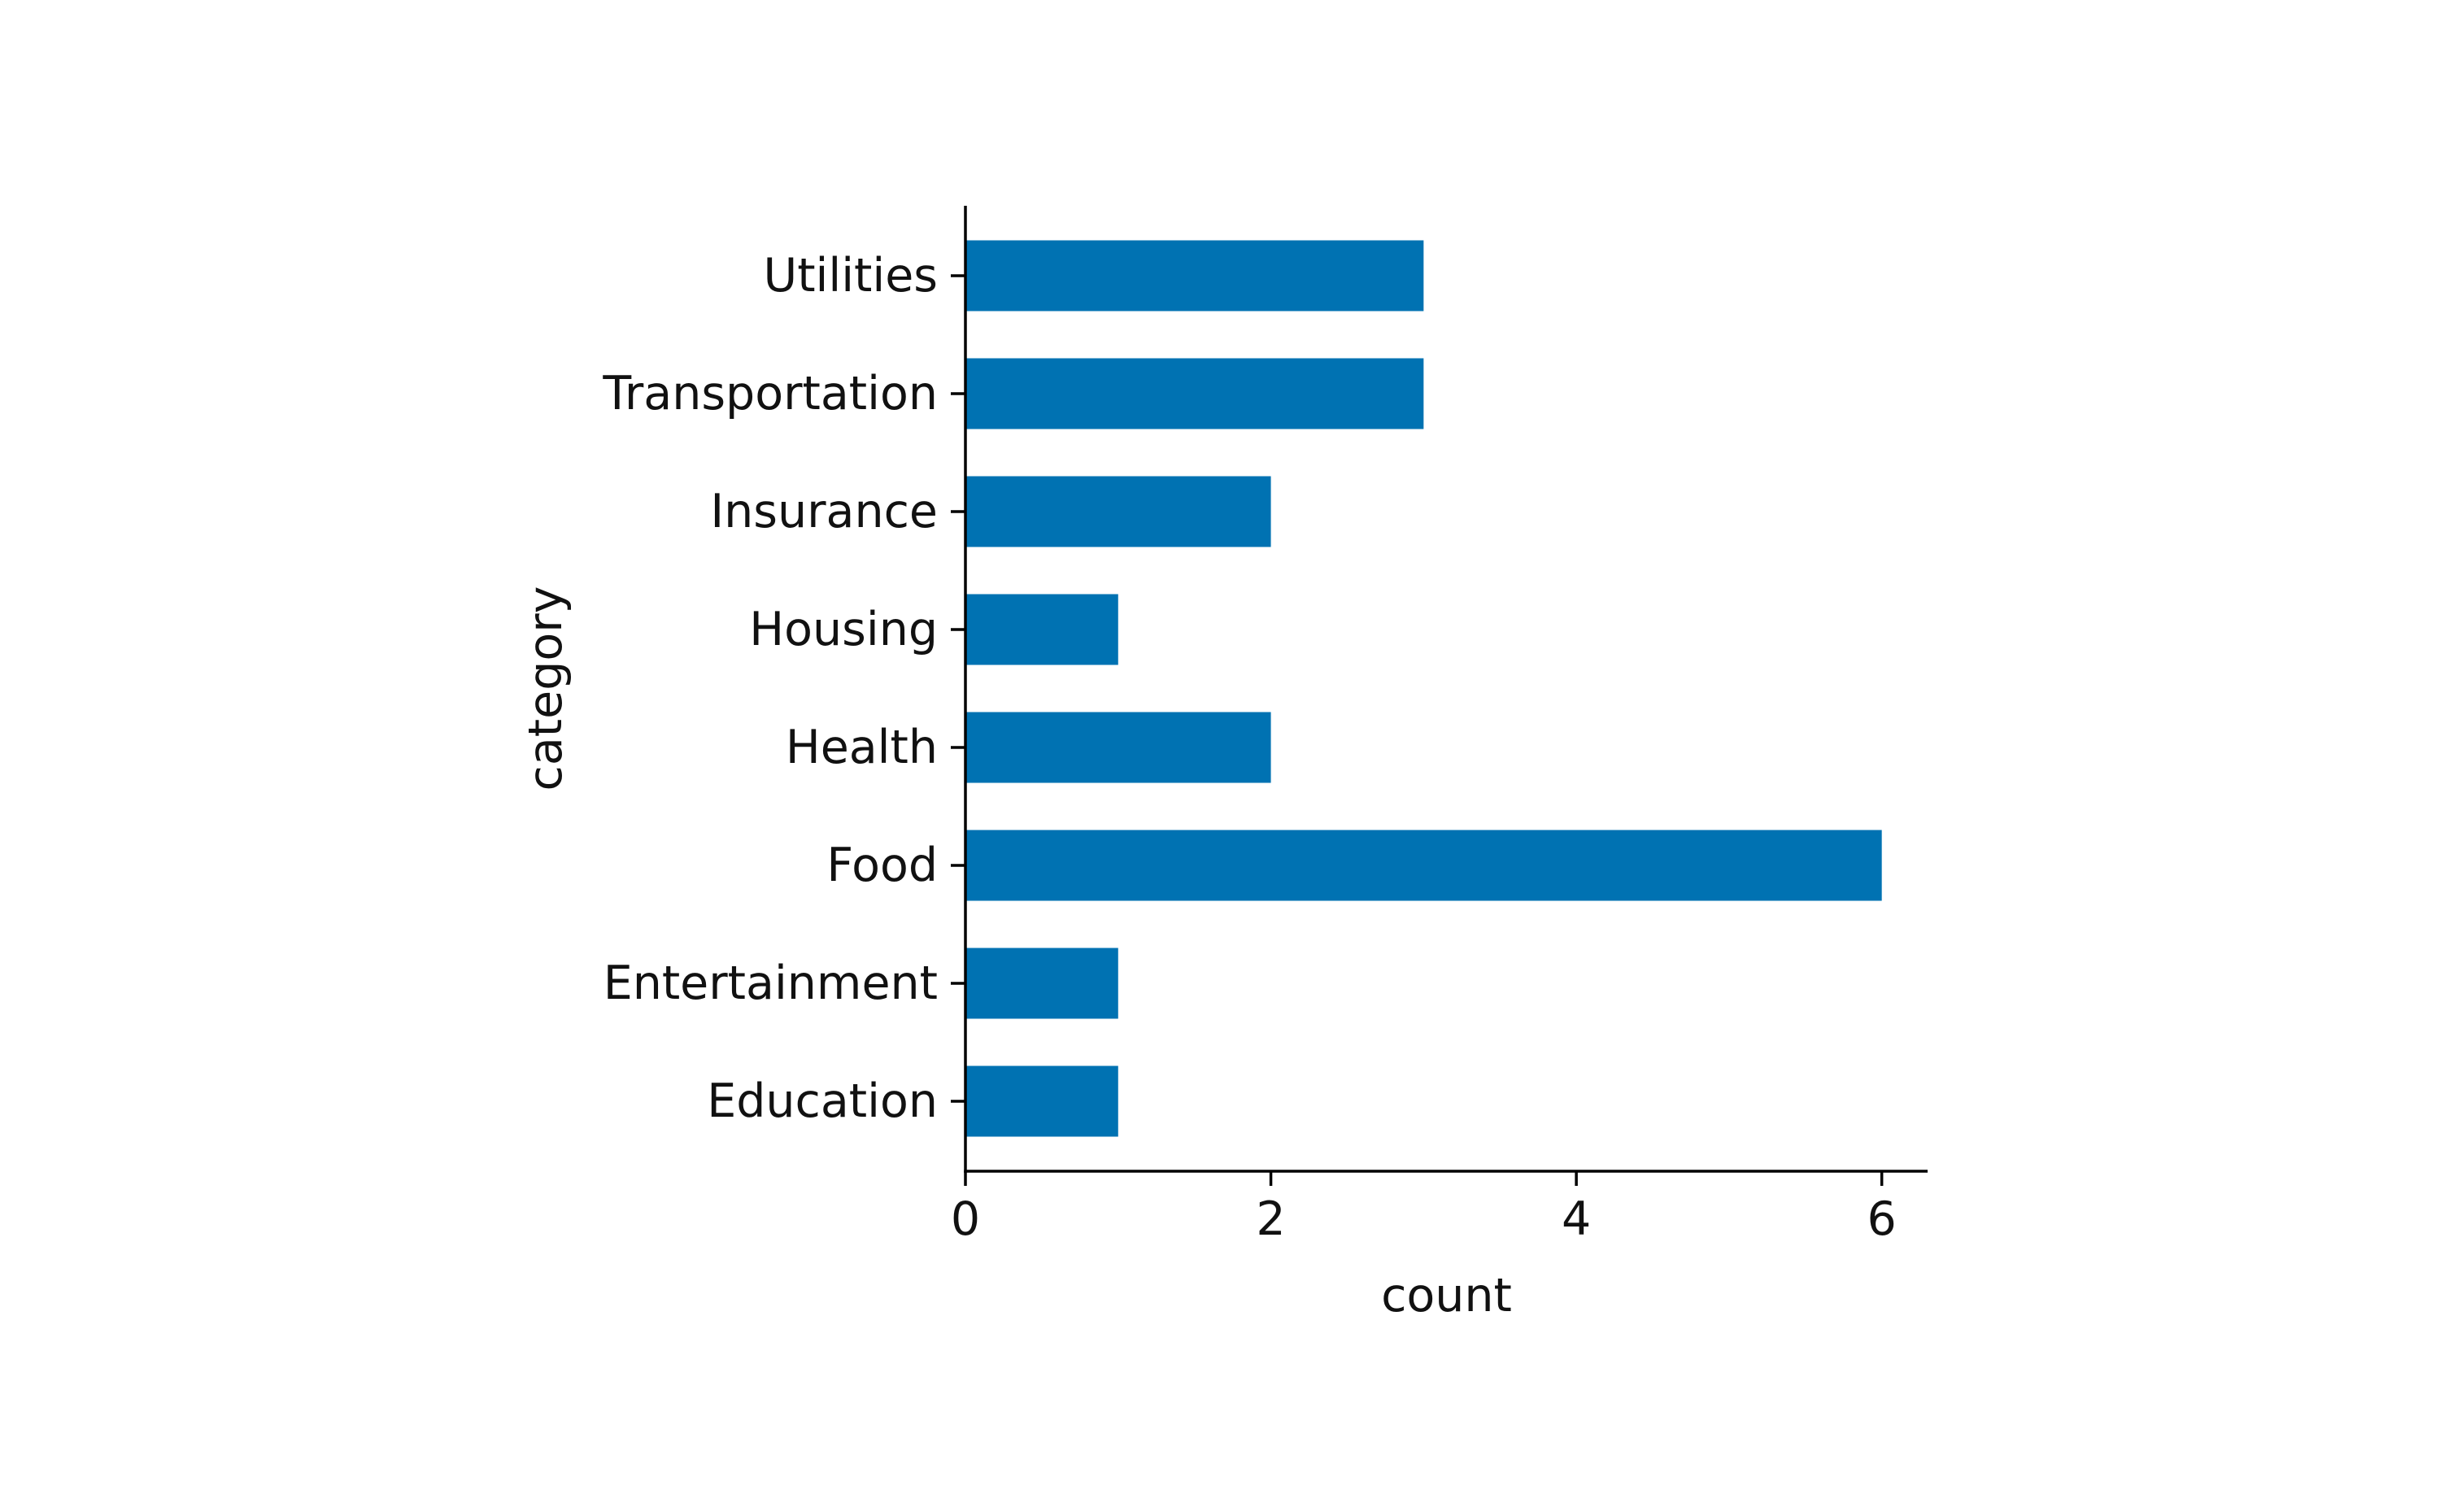 This screenshot has height=1512, width=2440. Describe the element at coordinates (966, 1219) in the screenshot. I see `x-tick-label: 0` at that location.